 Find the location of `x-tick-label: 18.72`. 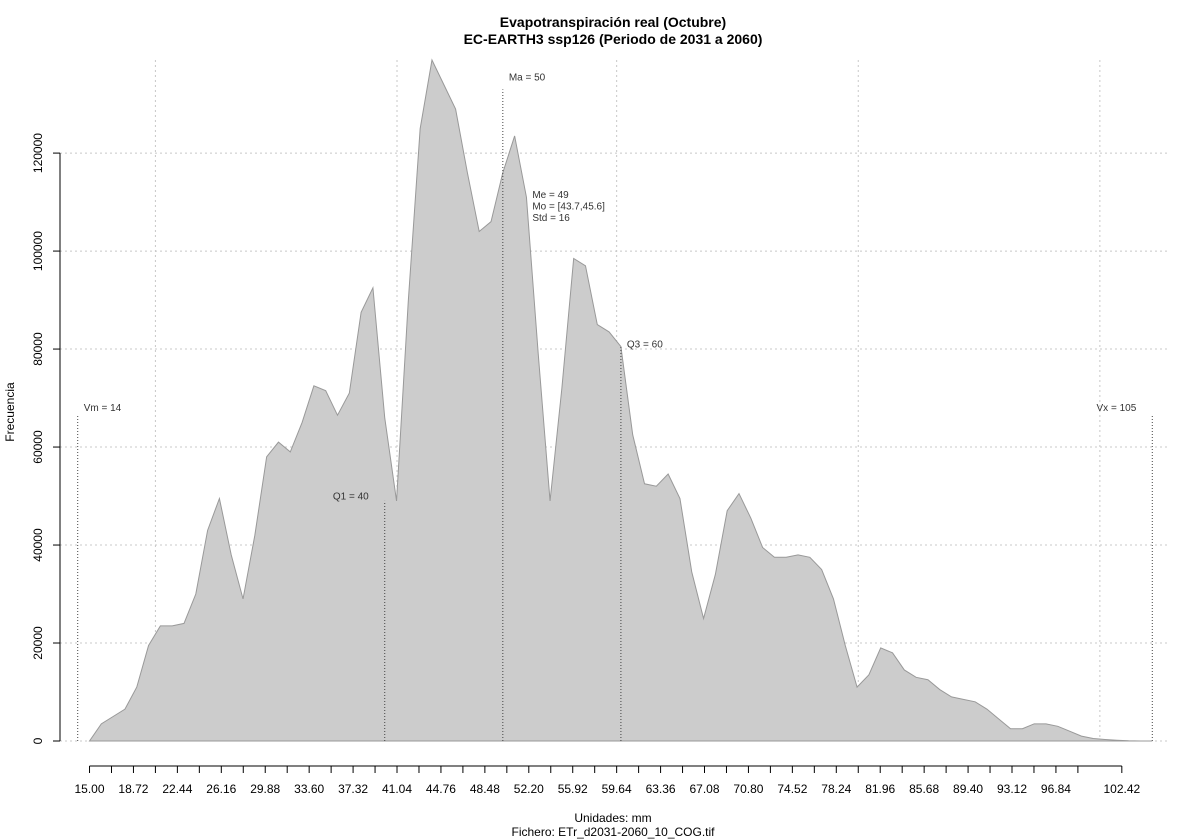

x-tick-label: 18.72 is located at coordinates (133, 789).